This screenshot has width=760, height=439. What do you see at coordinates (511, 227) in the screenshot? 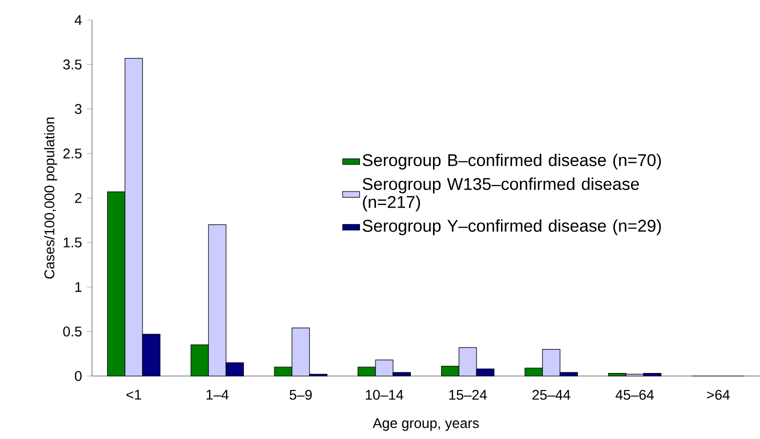
I see `legend-label: Serogroup Y–confirmed disease (n=29)` at bounding box center [511, 227].